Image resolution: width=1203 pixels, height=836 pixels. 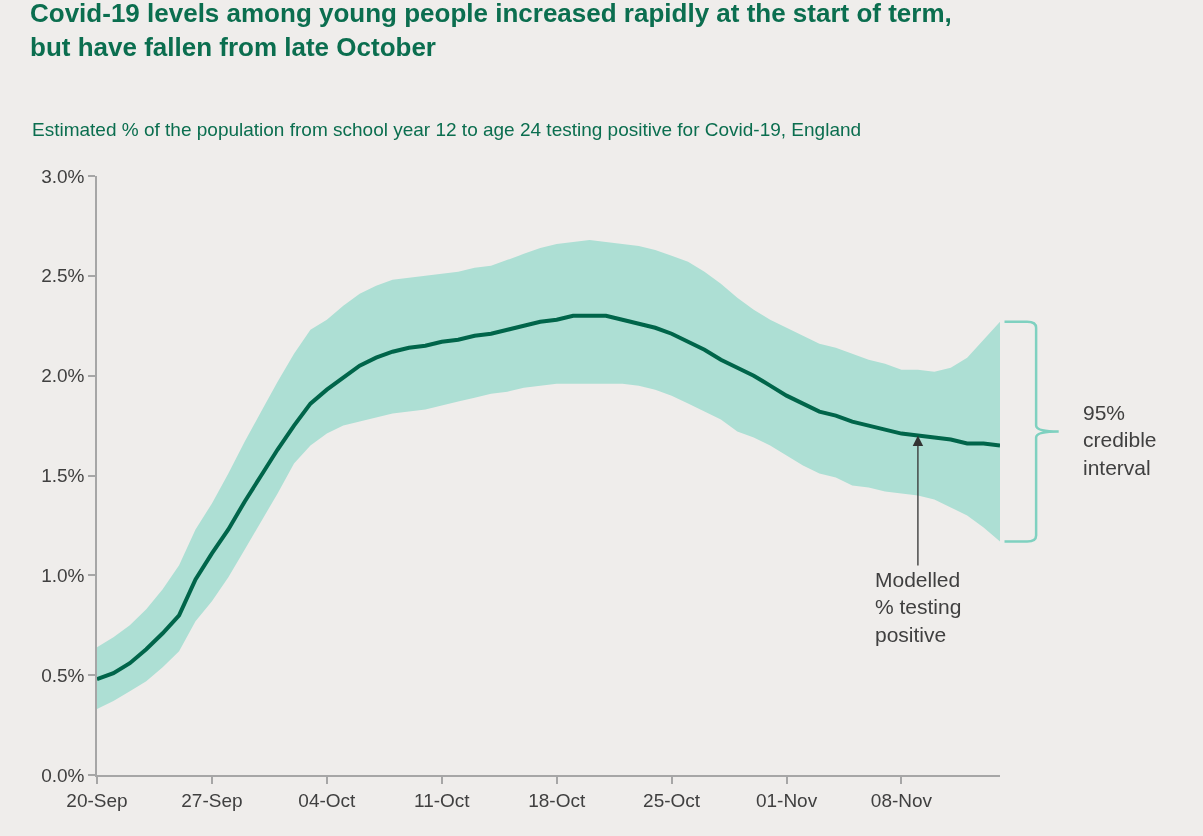 What do you see at coordinates (63, 476) in the screenshot?
I see `y-tick-label: 1.5%` at bounding box center [63, 476].